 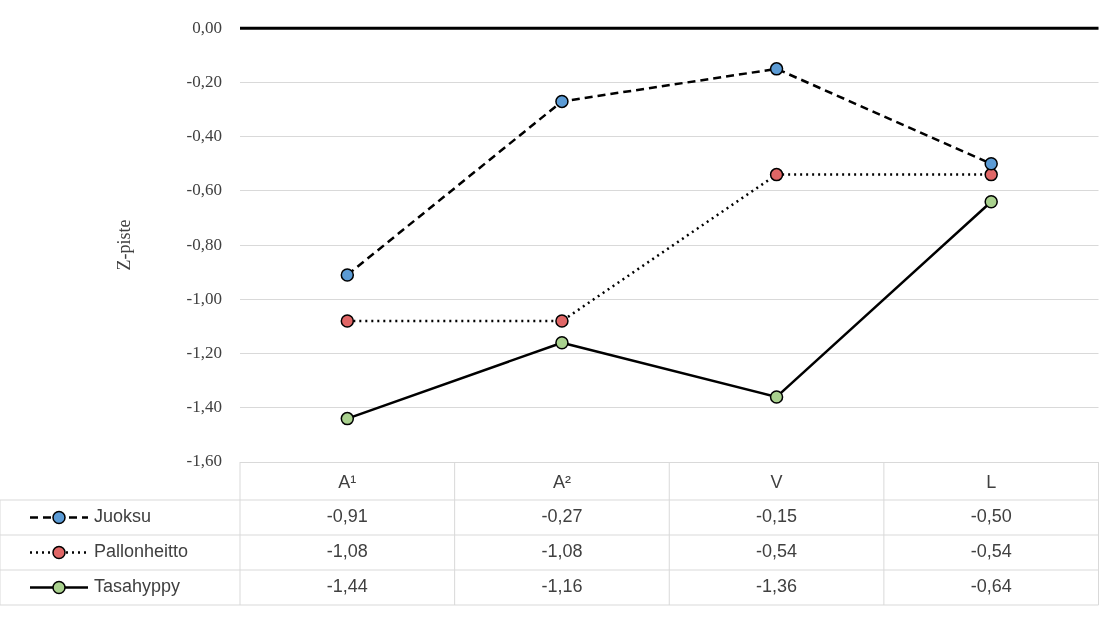 What do you see at coordinates (123, 245) in the screenshot?
I see `y-axis-title: Z-piste` at bounding box center [123, 245].